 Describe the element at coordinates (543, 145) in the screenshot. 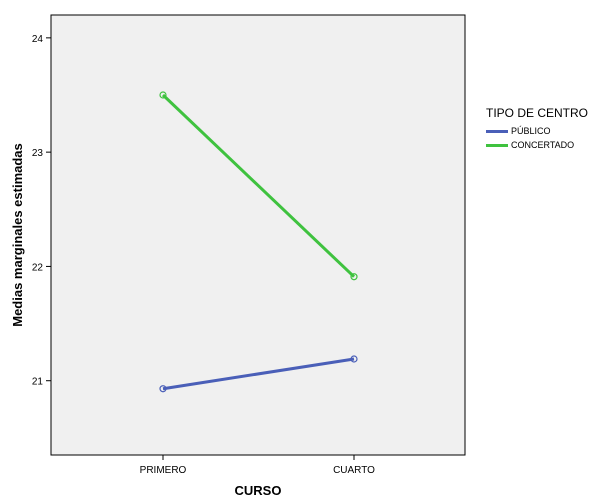

I see `legend-label-concertado: CONCERTADO` at that location.